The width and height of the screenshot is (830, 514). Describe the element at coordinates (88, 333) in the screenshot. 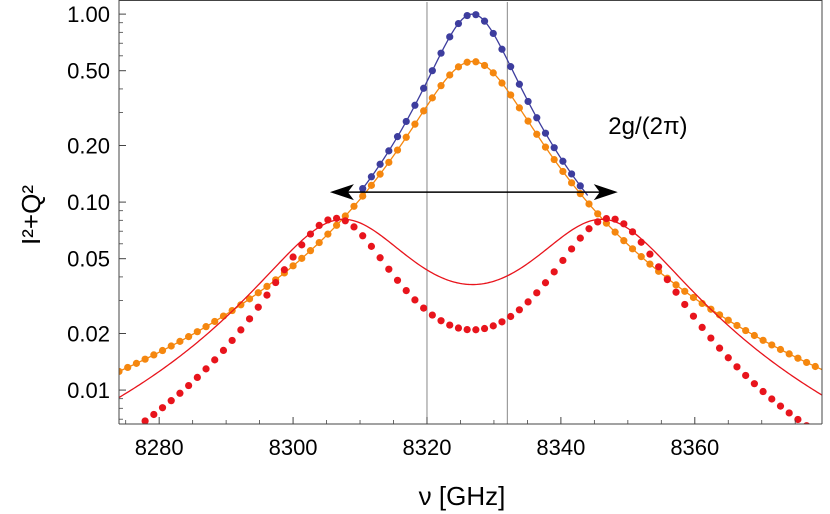

I see `y-tick-label: 0.02` at that location.